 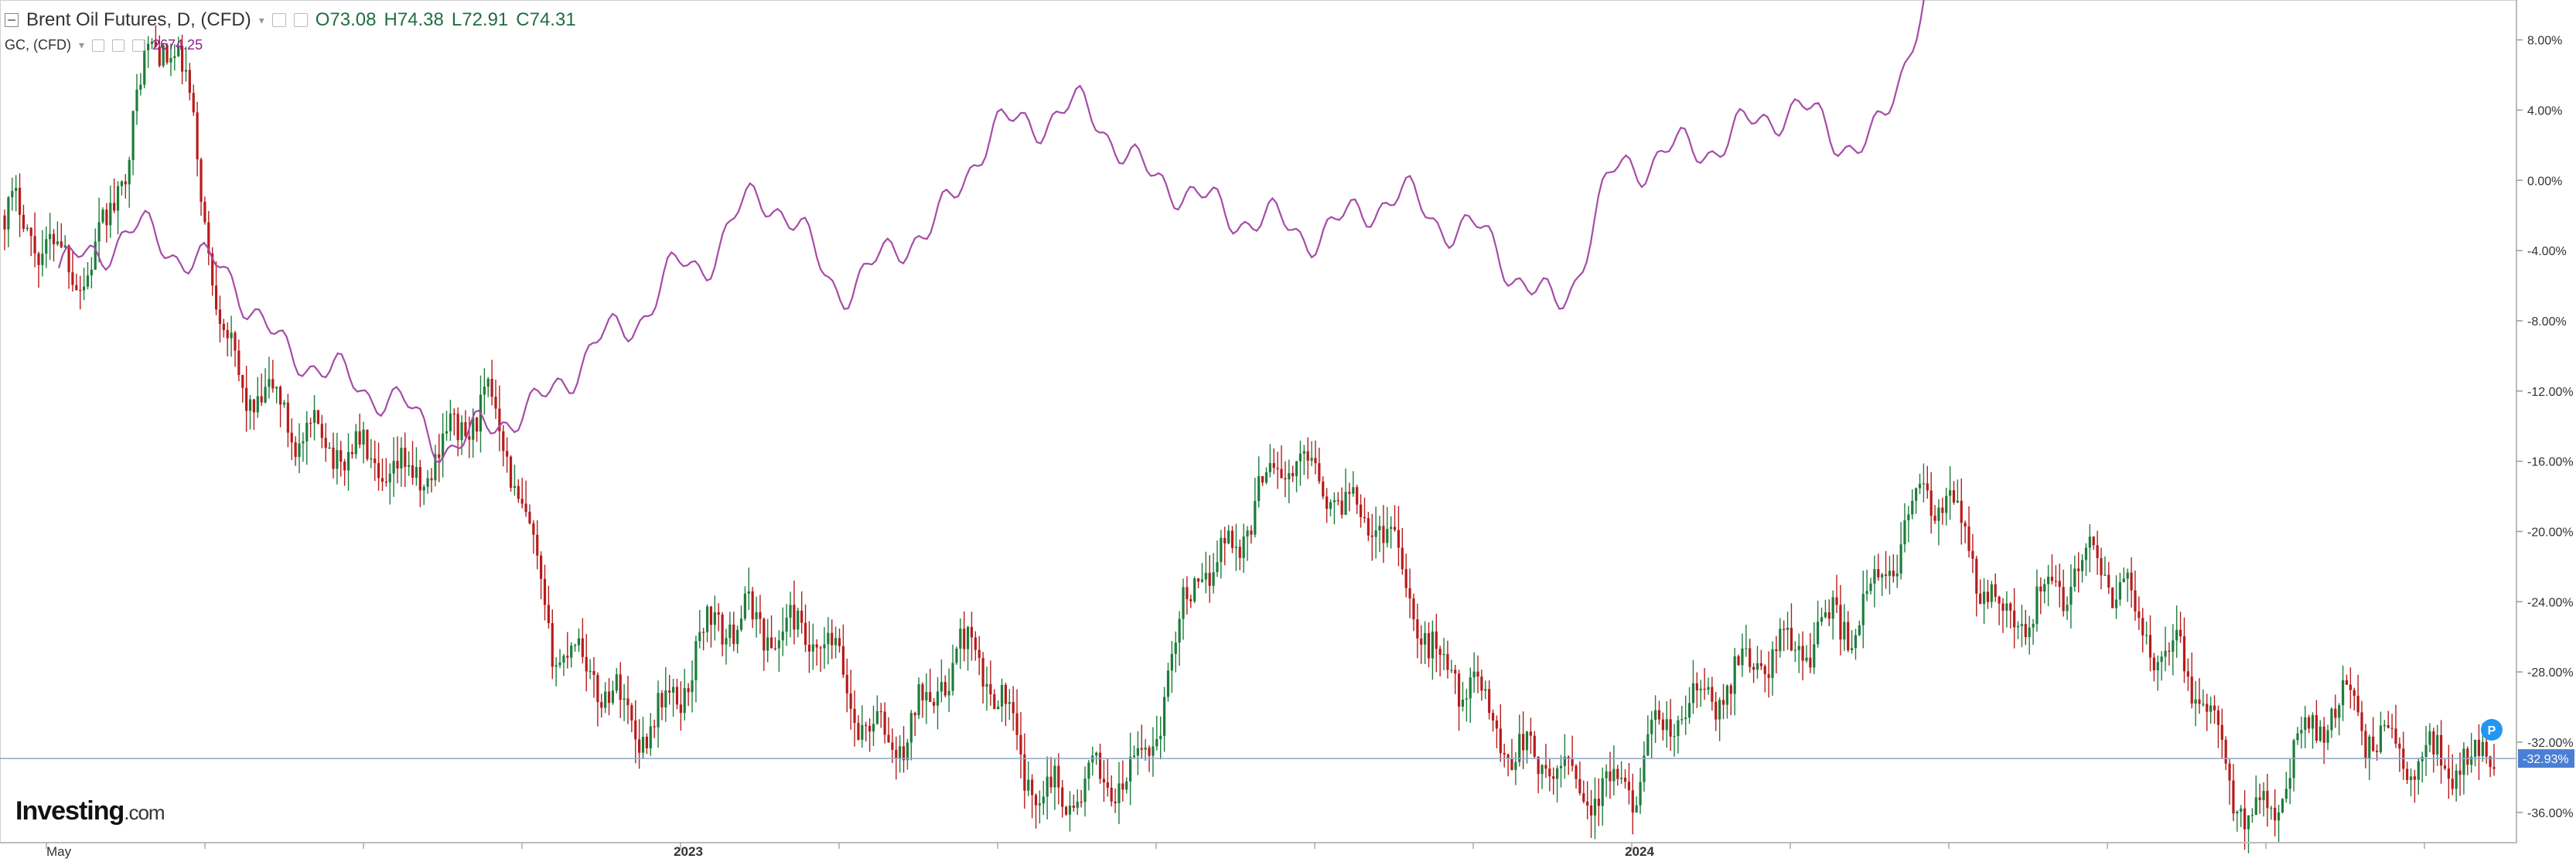 I want to click on symbol-name: Brent Oil Futures, D, (CFD), so click(x=138, y=19).